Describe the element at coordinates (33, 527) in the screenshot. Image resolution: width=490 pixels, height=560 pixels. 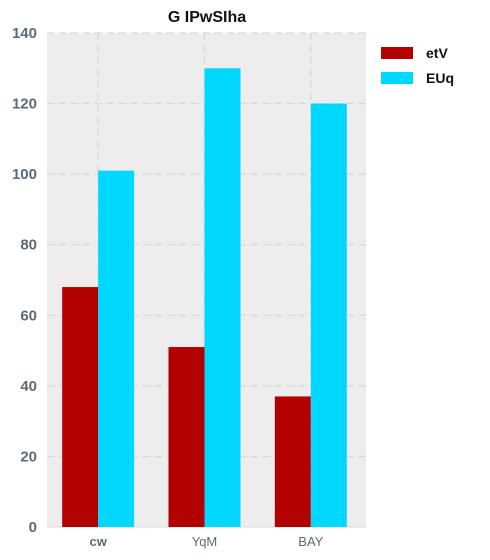
I see `y-tick-label: 0` at that location.